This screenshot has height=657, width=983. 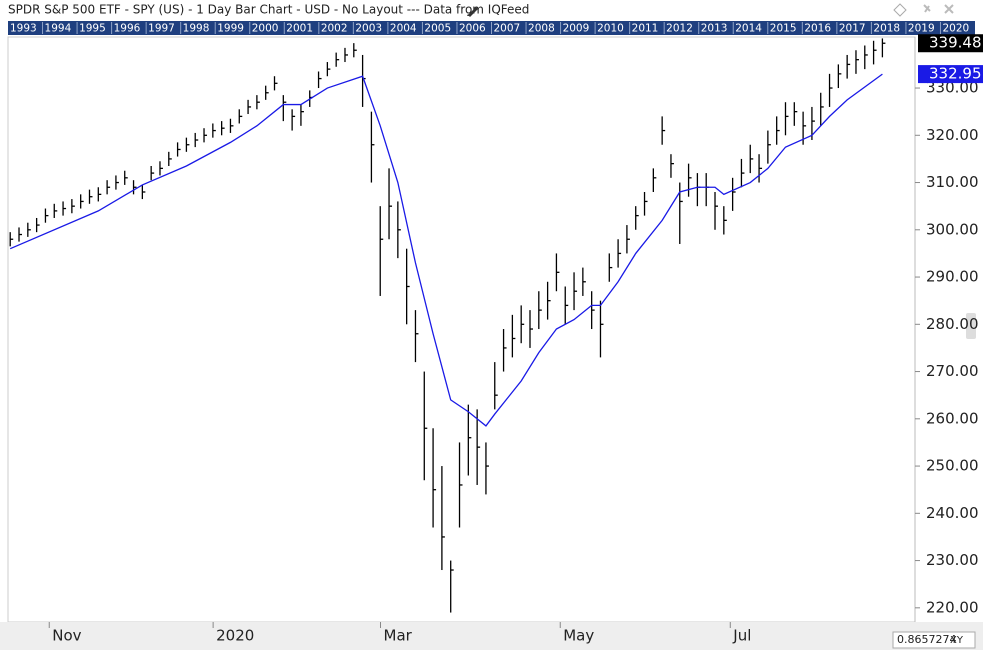 I want to click on x-axis-band, so click(x=491, y=636).